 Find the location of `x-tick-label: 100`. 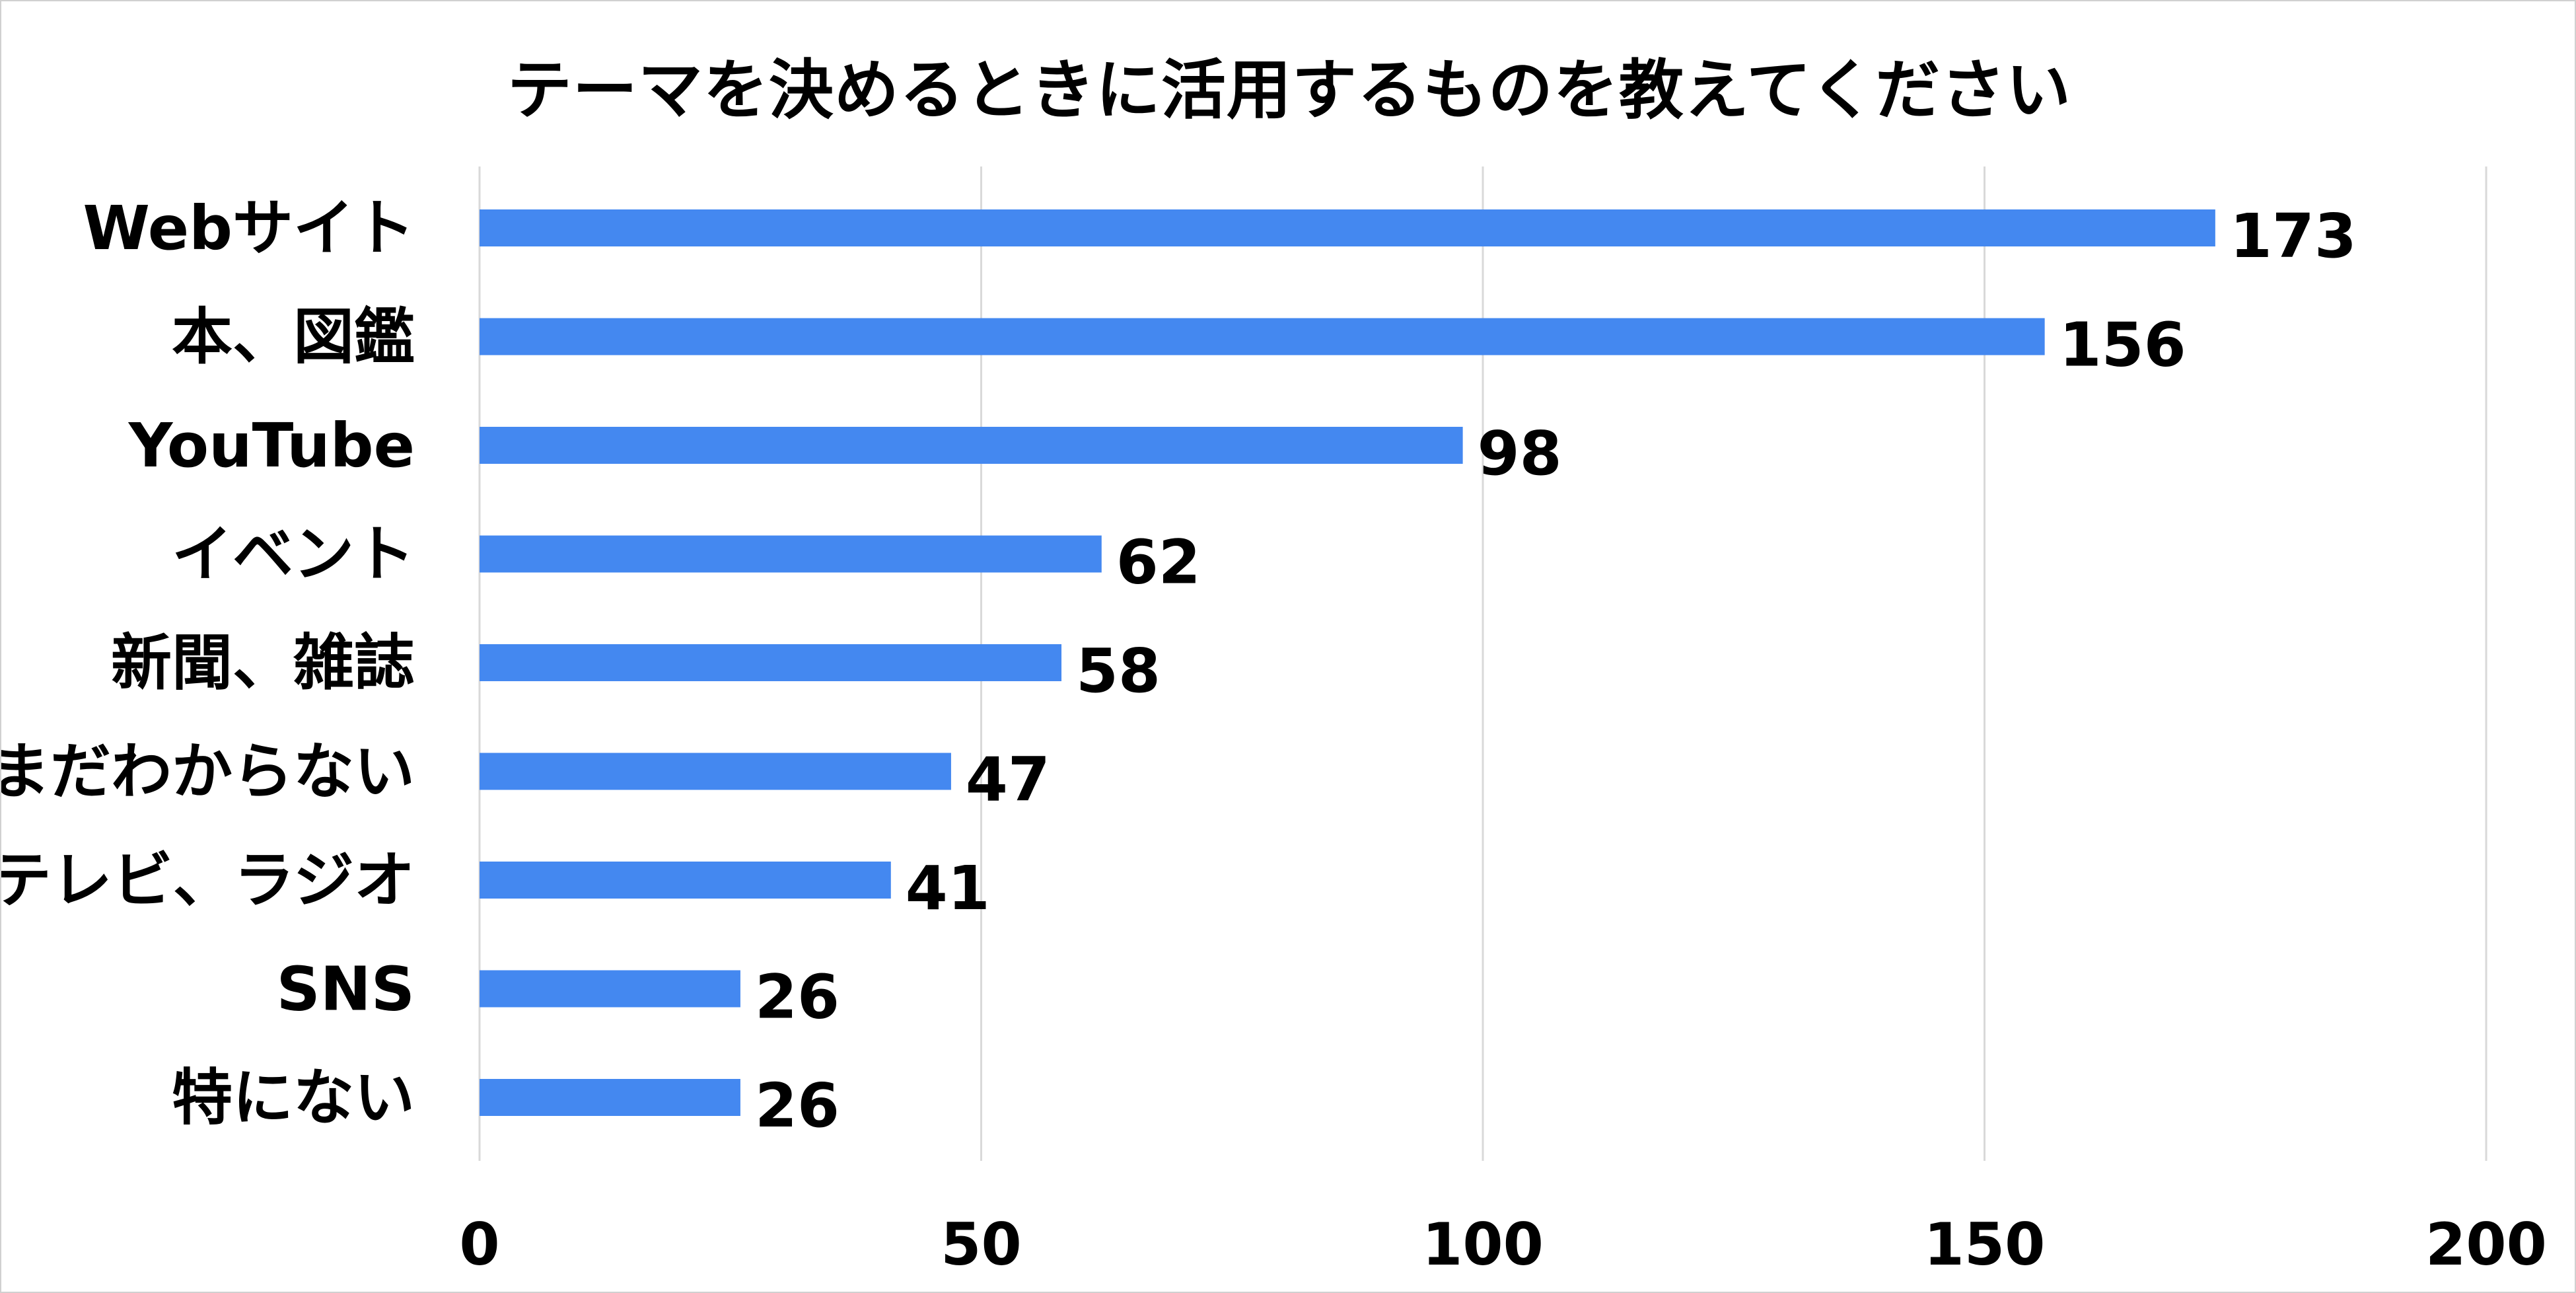

x-tick-label: 100 is located at coordinates (1483, 1244).